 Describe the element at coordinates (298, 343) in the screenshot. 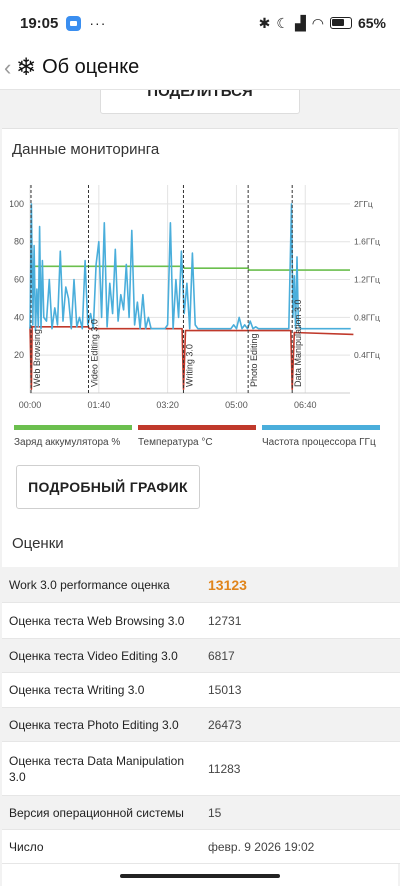

I see `segment-label: Data Manipulation 3.0` at that location.